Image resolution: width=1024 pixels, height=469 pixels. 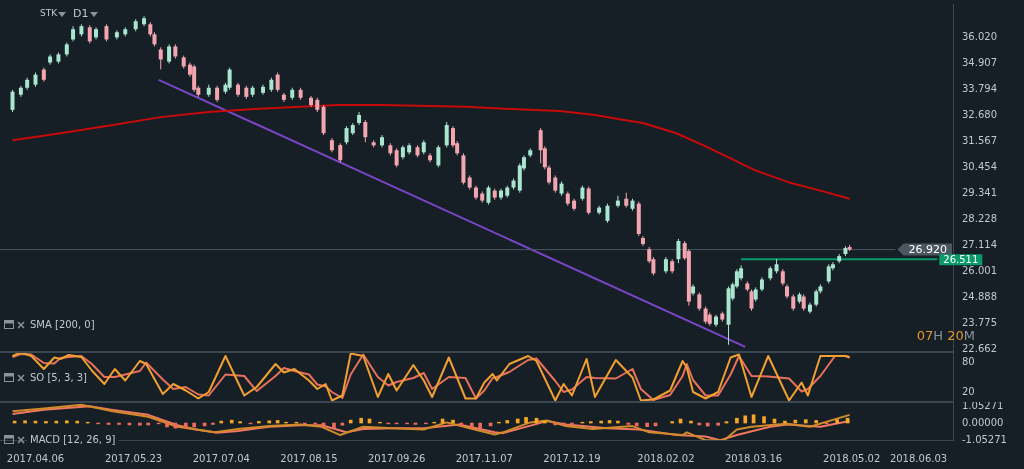 What do you see at coordinates (983, 405) in the screenshot?
I see `y-tick-label: 1.05271` at bounding box center [983, 405].